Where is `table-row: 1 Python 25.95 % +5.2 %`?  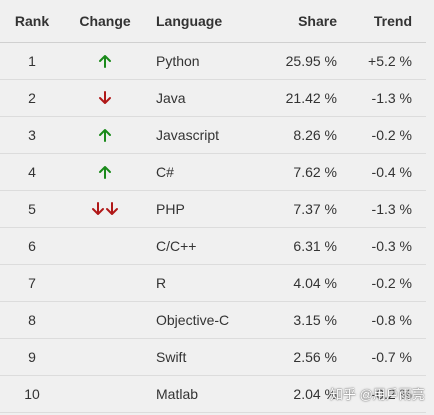 table-row: 1 Python 25.95 % +5.2 % is located at coordinates (213, 61).